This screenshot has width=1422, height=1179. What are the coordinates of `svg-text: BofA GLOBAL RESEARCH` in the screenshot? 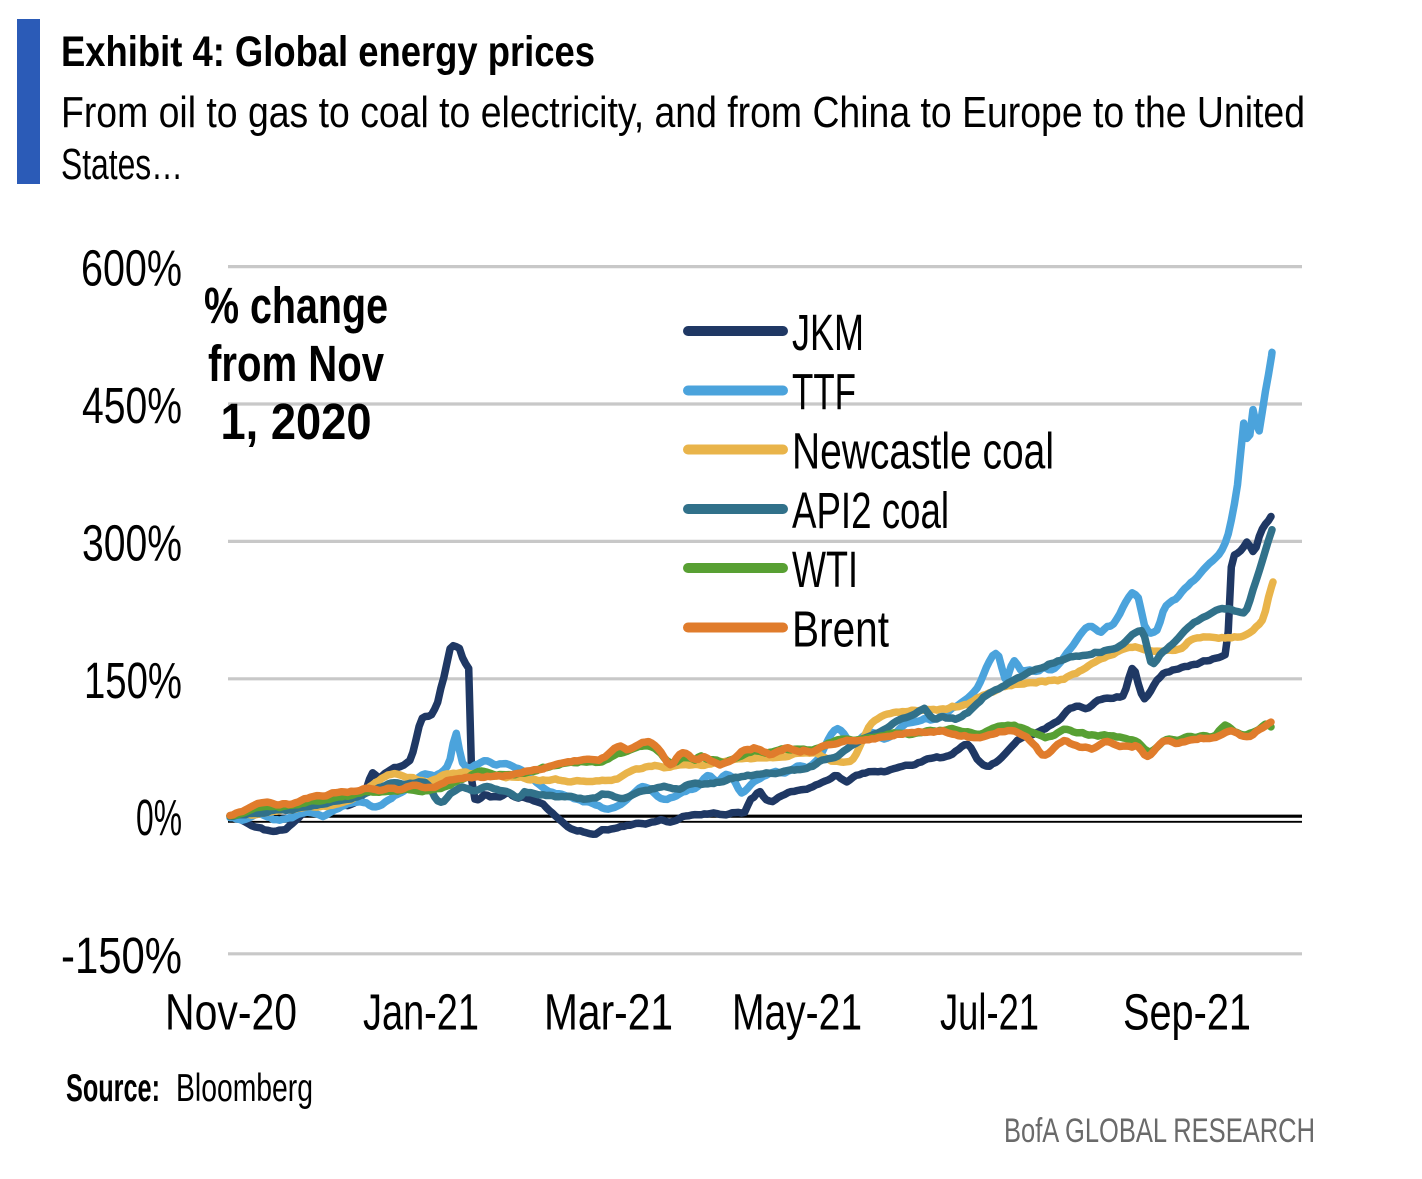 It's located at (1159, 1131).